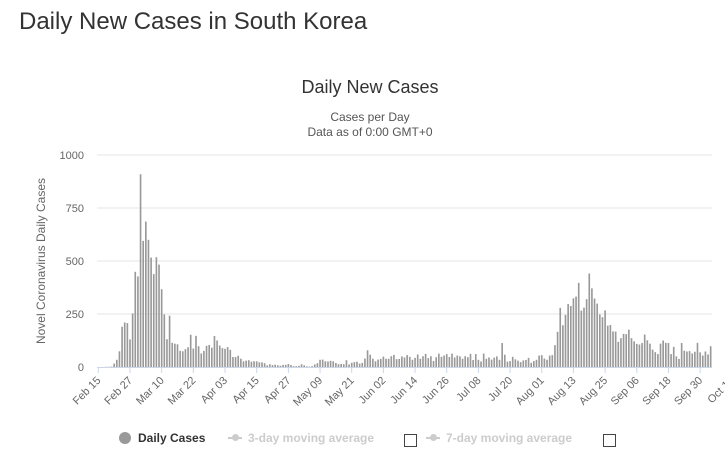 The width and height of the screenshot is (725, 469). I want to click on x-tick-label: May 21, so click(340, 392).